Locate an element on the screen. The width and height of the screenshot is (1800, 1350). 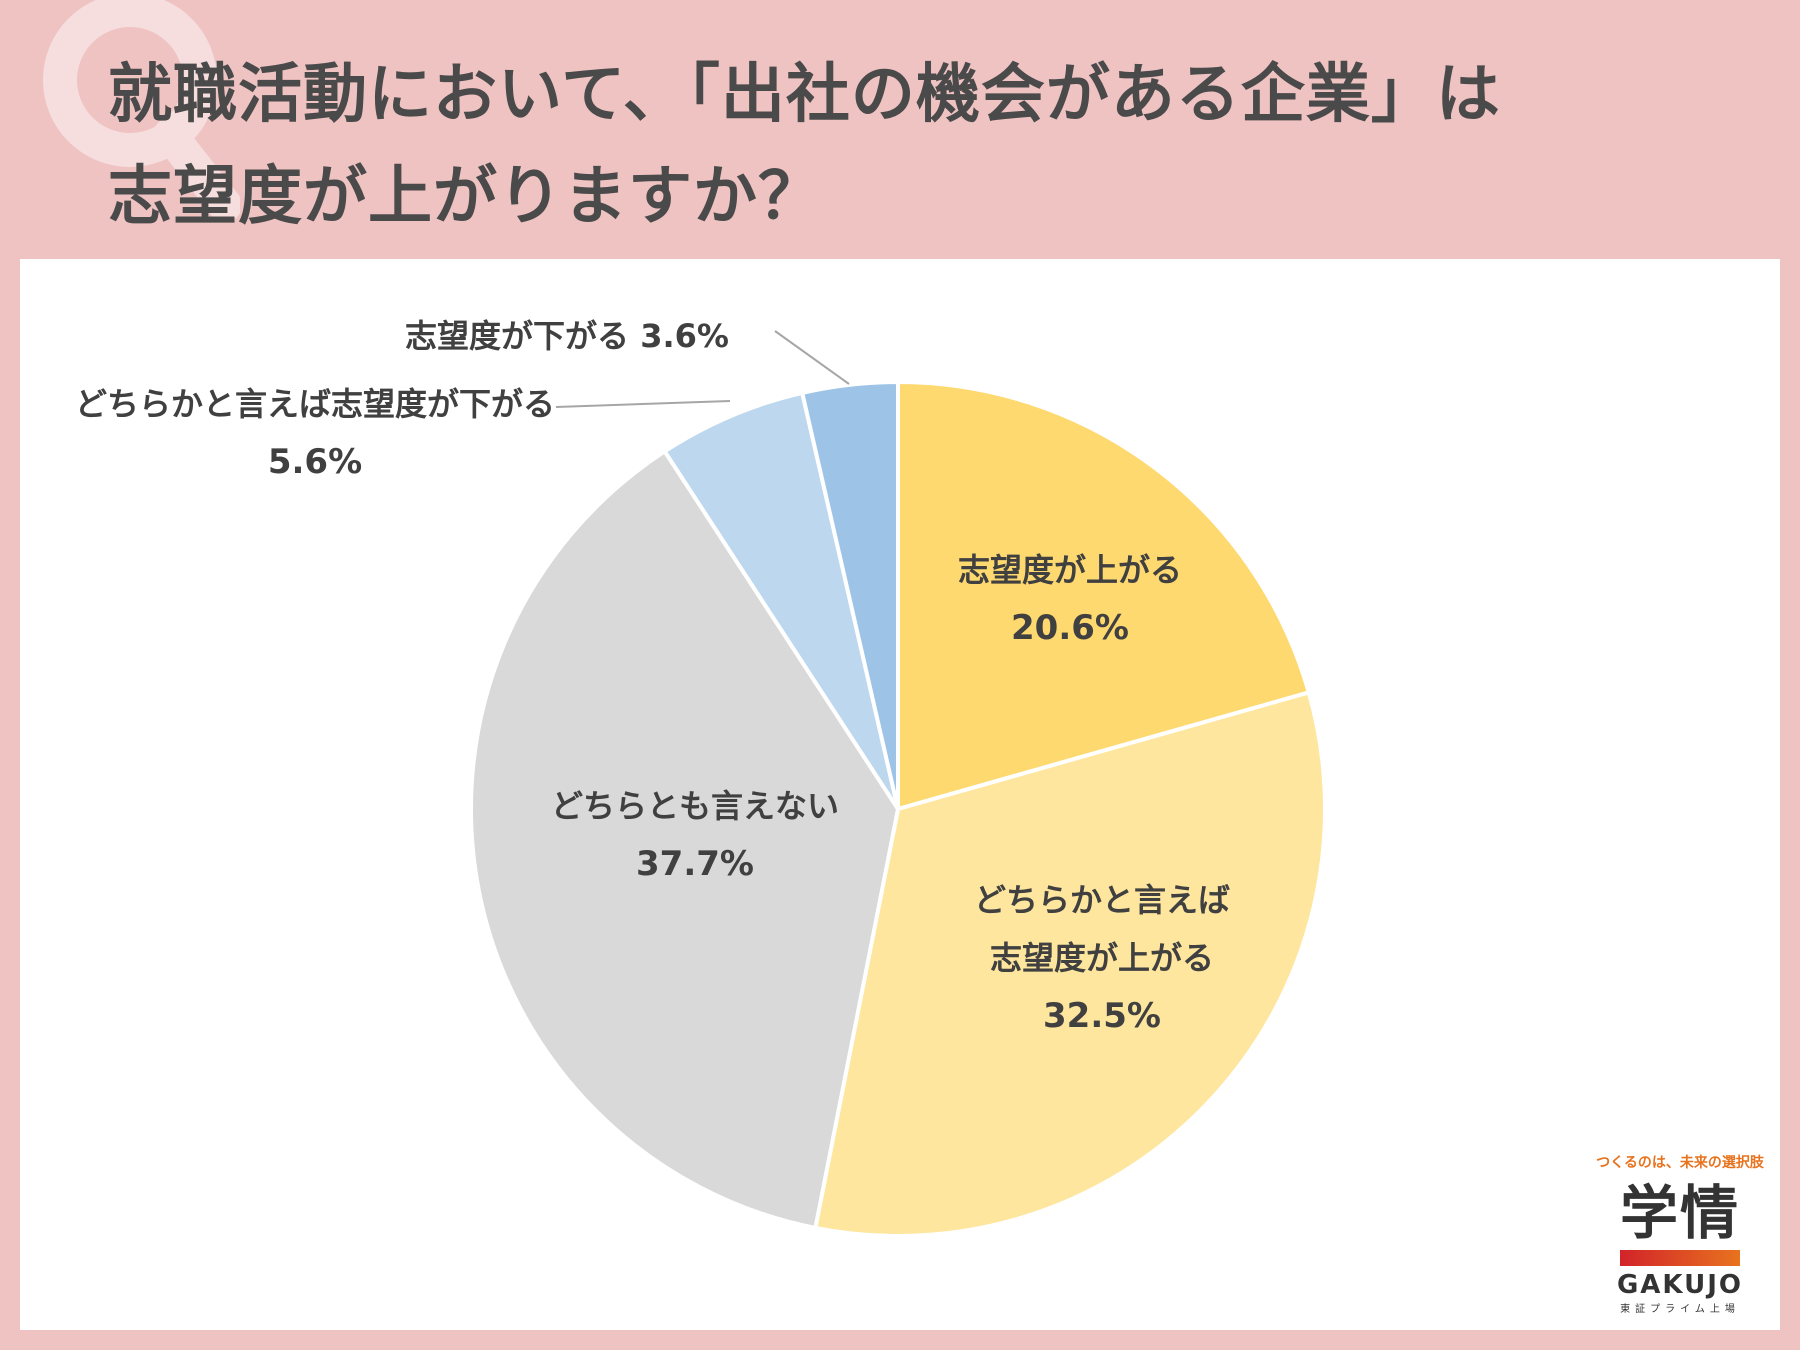
slice-percent-4: 5.6% is located at coordinates (315, 462).